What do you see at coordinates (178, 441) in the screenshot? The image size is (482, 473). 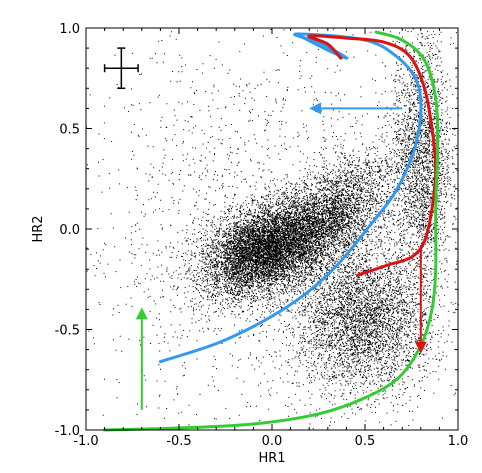 I see `x-tick-label: -0.5` at bounding box center [178, 441].